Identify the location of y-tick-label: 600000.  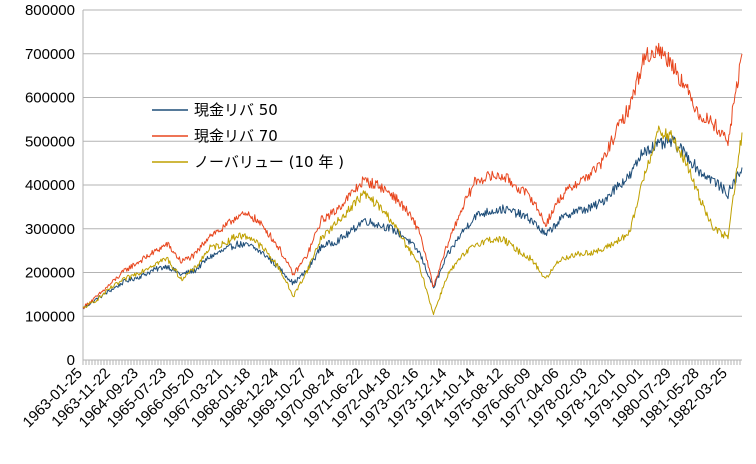
(50, 98).